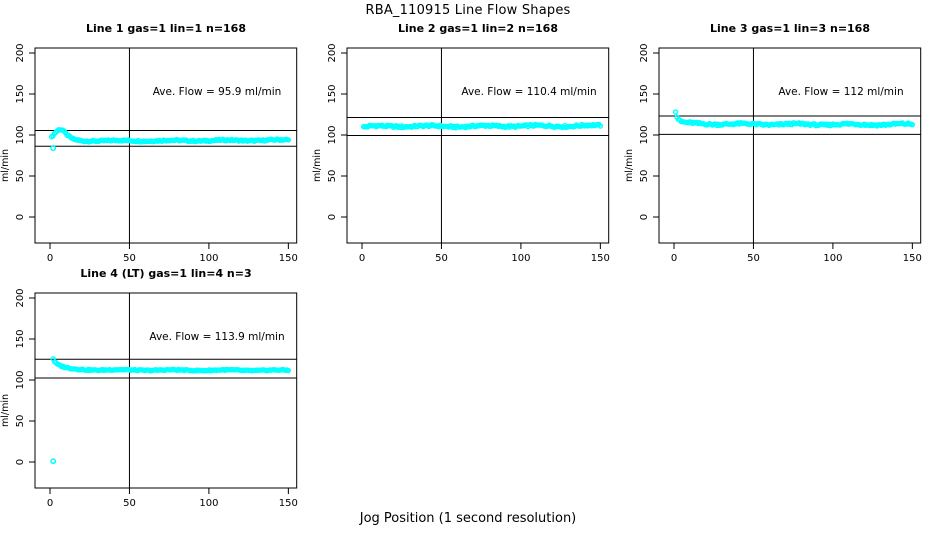  What do you see at coordinates (165, 28) in the screenshot?
I see `subplot-line-1-title: Line 1 gas=1 lin=1 n=168` at bounding box center [165, 28].